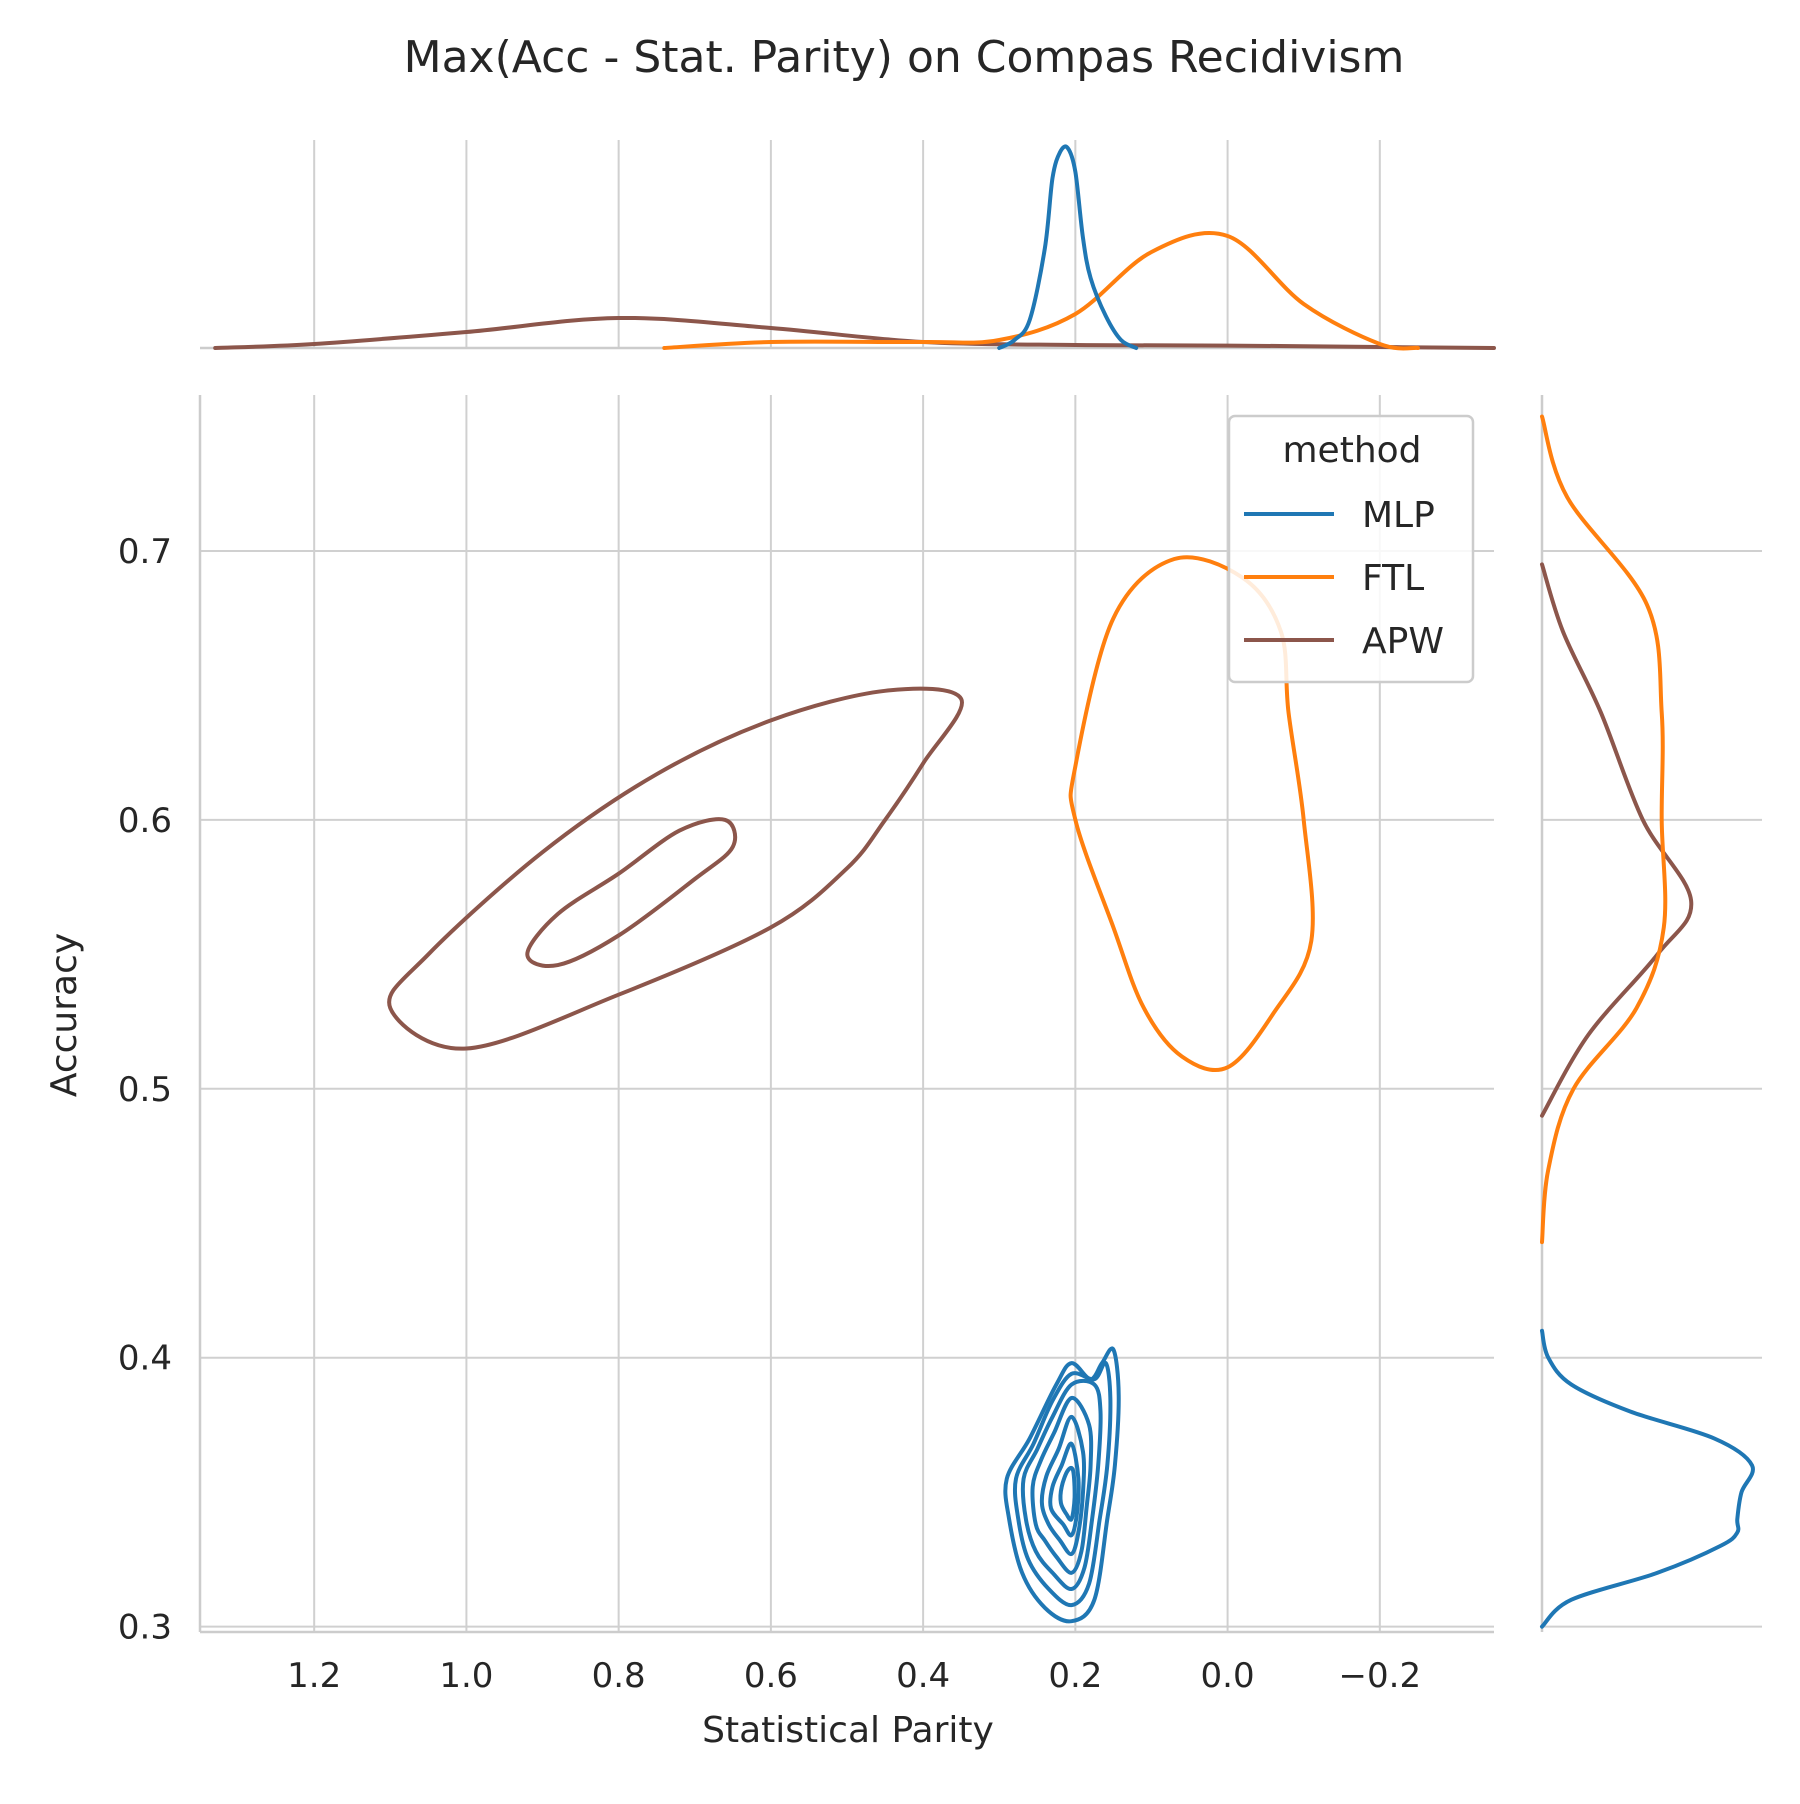  What do you see at coordinates (1075, 1676) in the screenshot?
I see `x-tick-label: 0.2` at bounding box center [1075, 1676].